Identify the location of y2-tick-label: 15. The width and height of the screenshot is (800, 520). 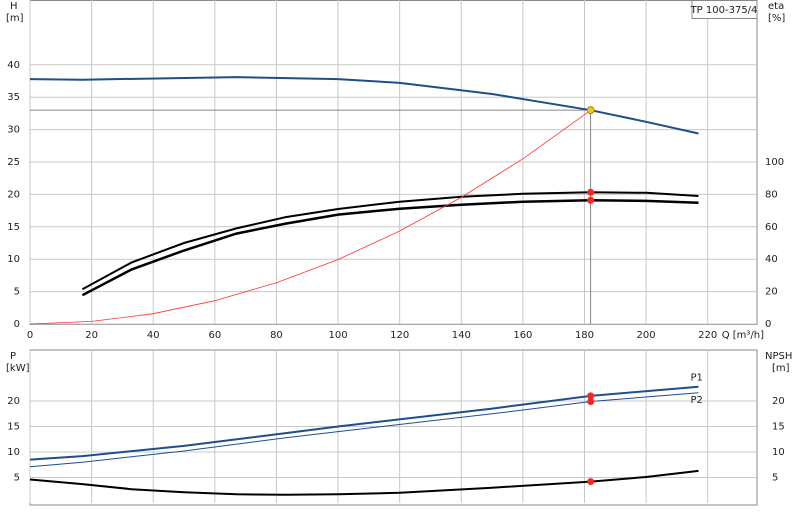
(778, 427).